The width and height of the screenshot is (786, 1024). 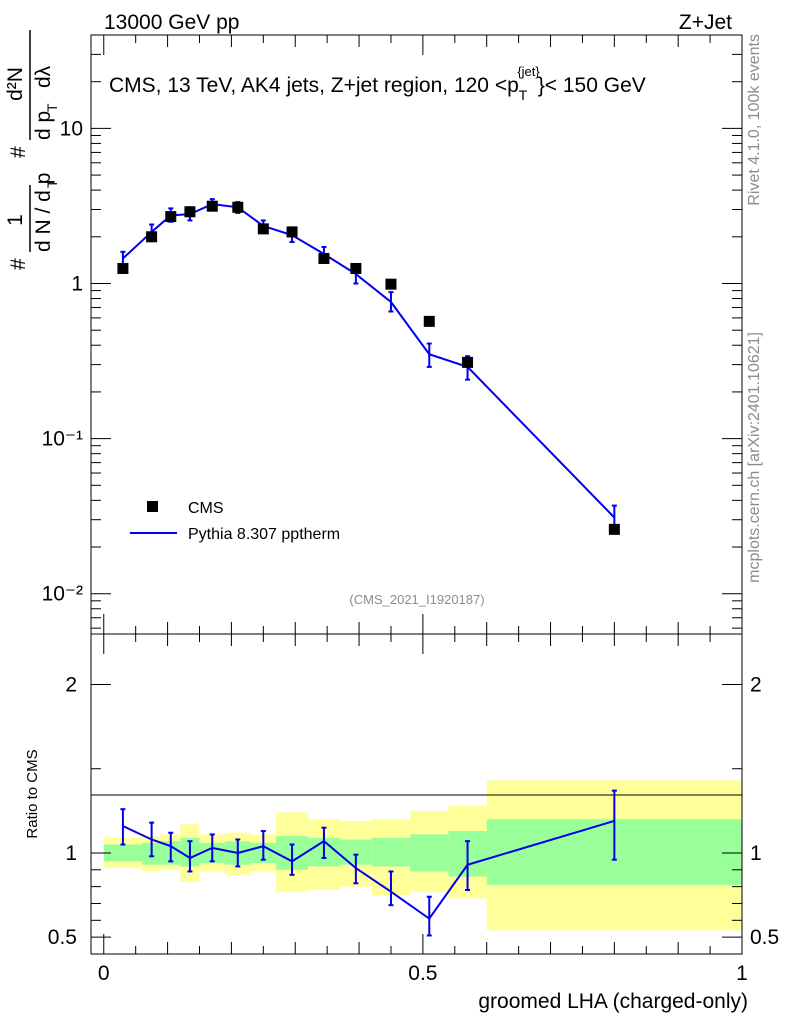 I want to click on main-y-tick-label: 10, so click(x=71, y=128).